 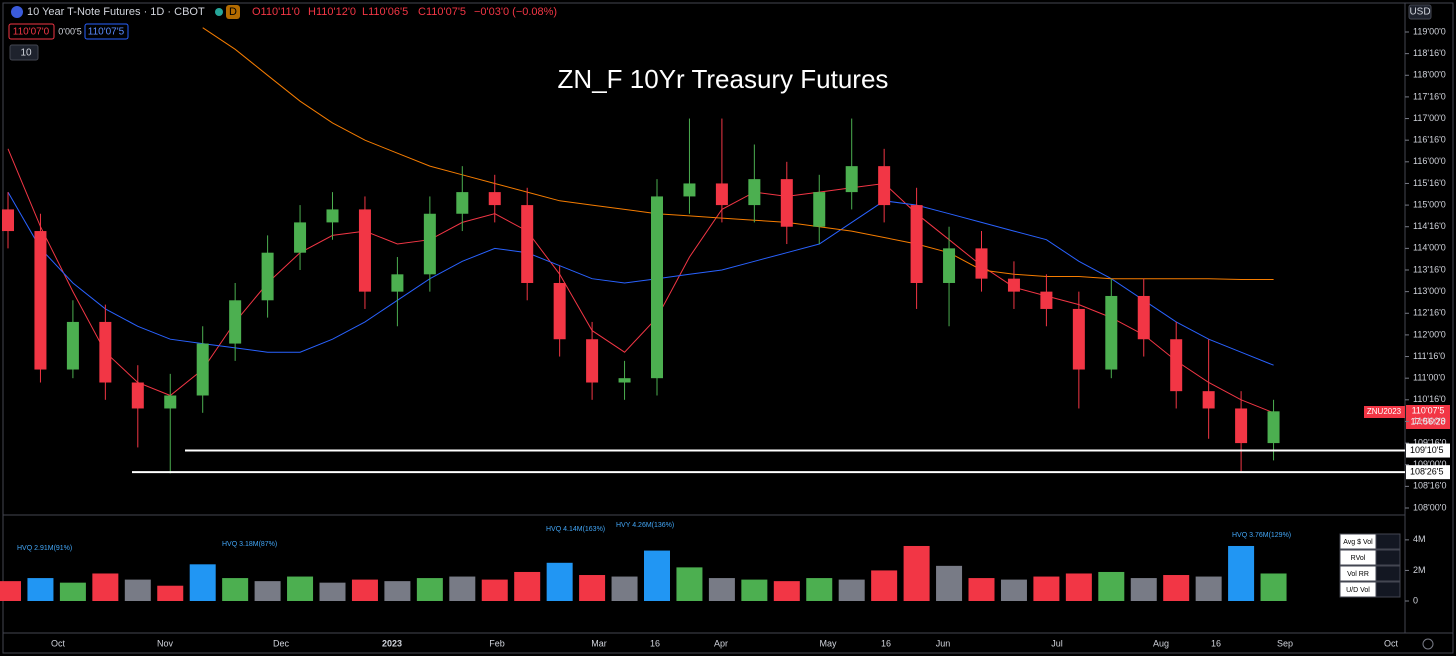 What do you see at coordinates (276, 12) in the screenshot?
I see `open: O110'11'0` at bounding box center [276, 12].